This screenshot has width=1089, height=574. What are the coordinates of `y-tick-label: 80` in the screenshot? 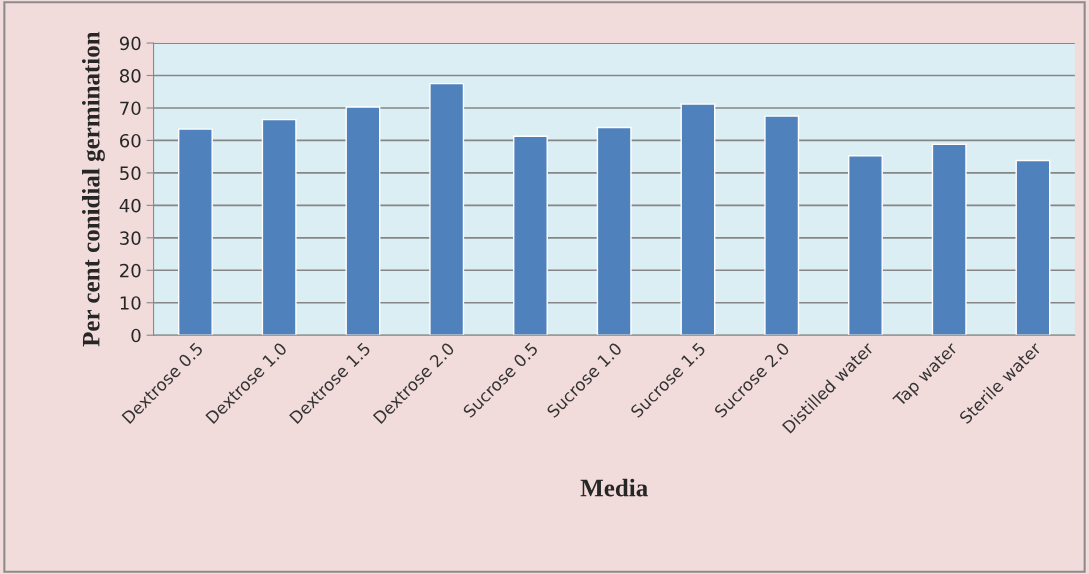 It's located at (130, 75).